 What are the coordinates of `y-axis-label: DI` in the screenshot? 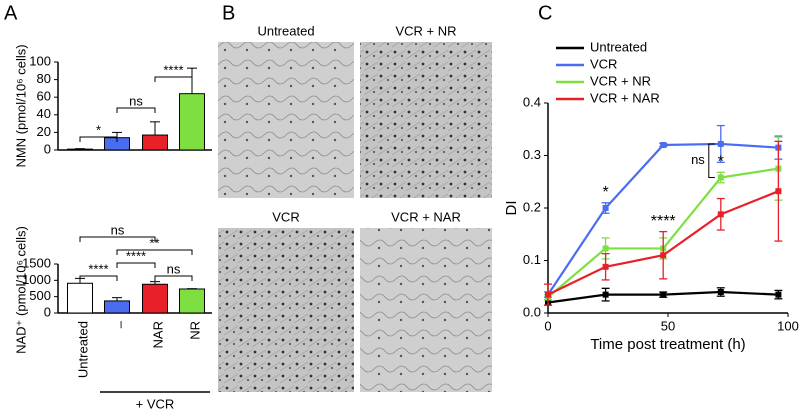 It's located at (511, 208).